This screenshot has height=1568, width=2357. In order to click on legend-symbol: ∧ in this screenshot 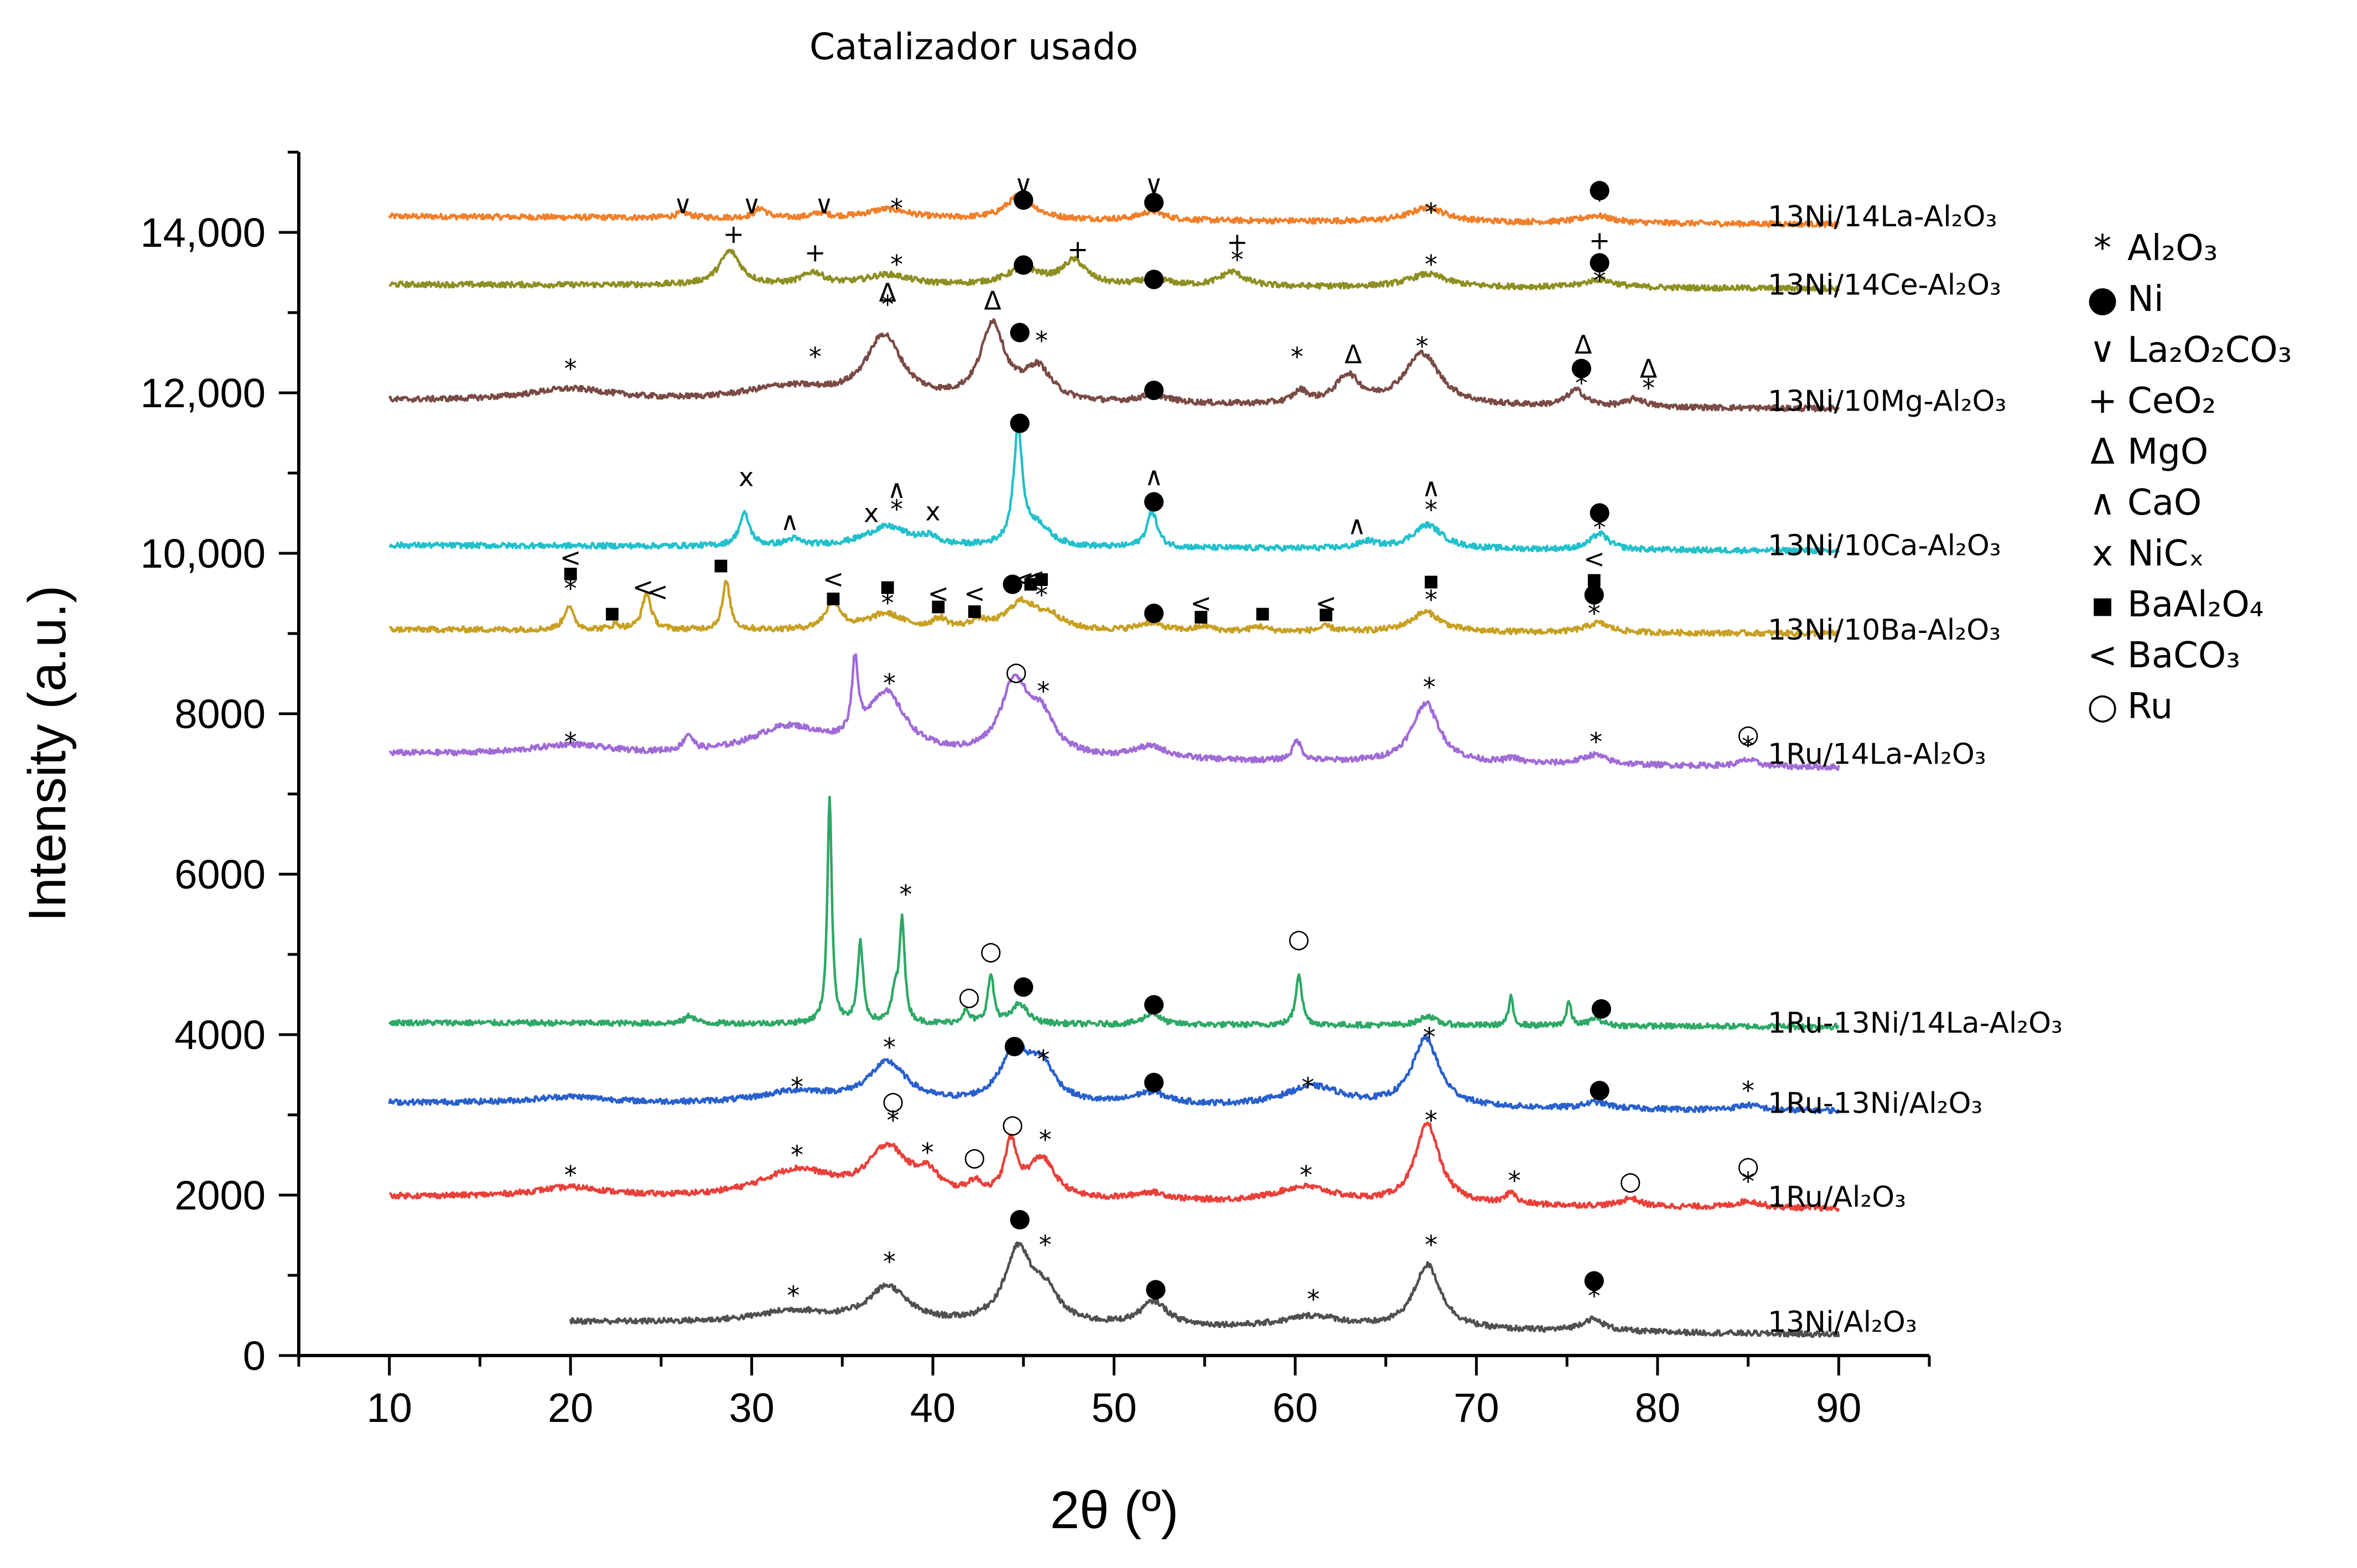, I will do `click(2103, 502)`.